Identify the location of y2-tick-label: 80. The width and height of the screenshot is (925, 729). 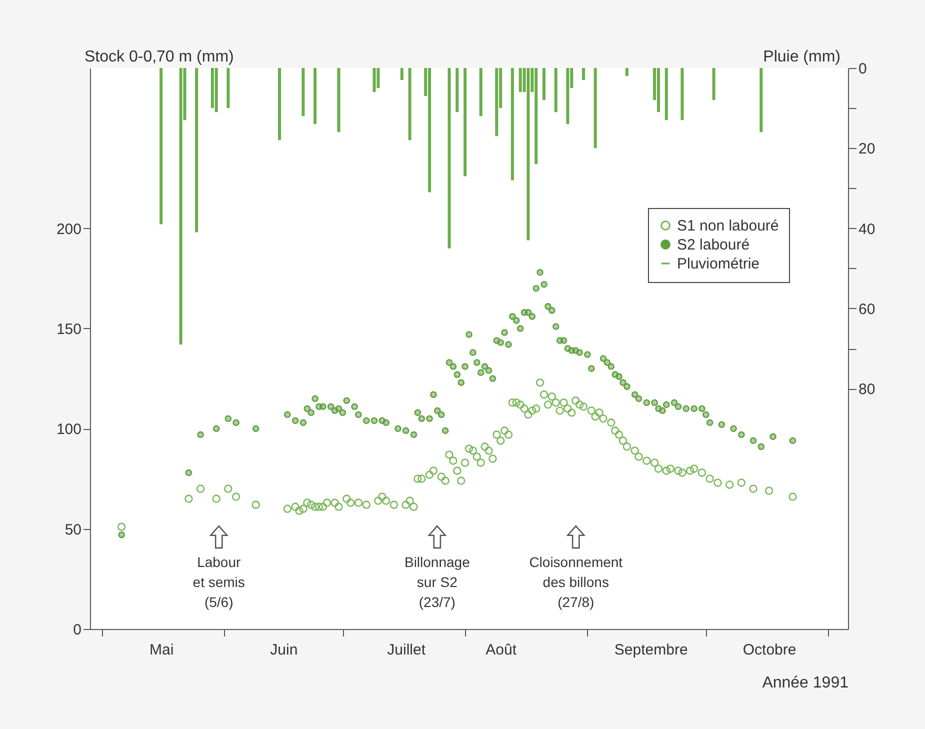
(867, 389).